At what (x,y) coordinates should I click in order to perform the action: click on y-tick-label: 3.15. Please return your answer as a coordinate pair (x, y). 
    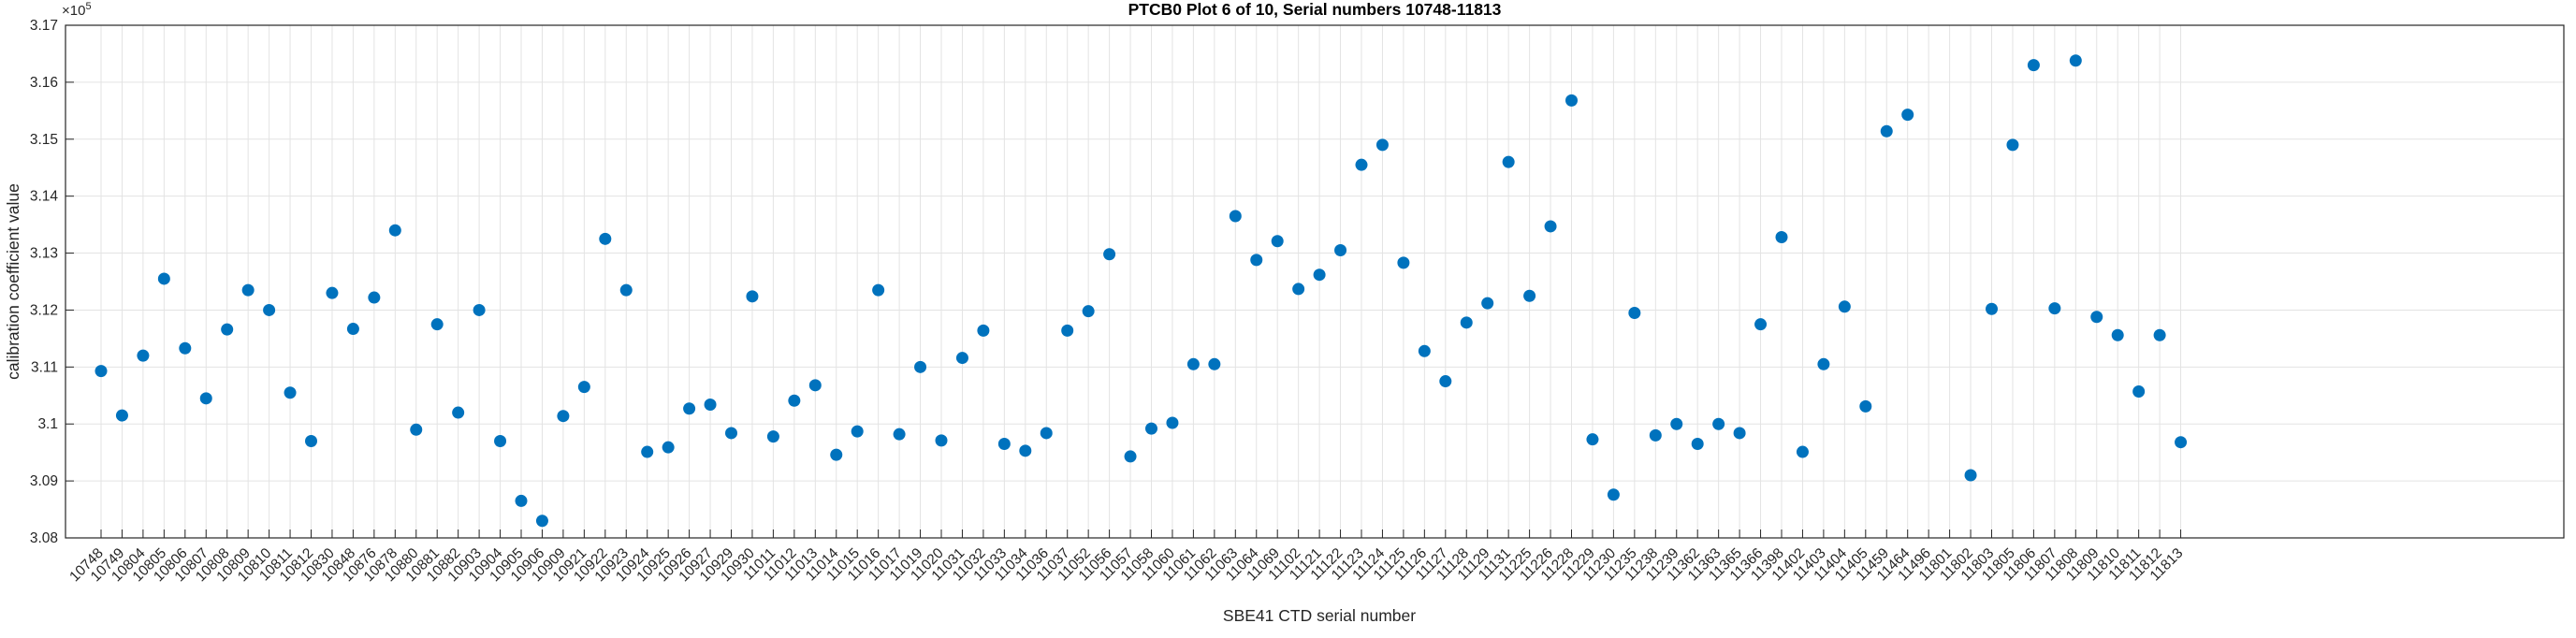
    Looking at the image, I should click on (44, 140).